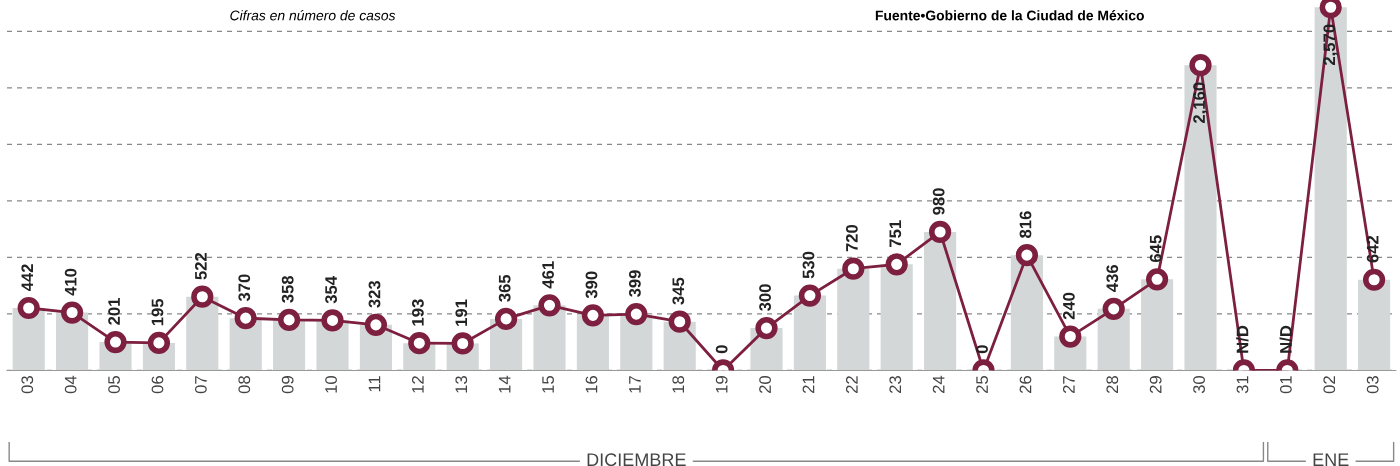 The width and height of the screenshot is (1400, 466). I want to click on data-label: 345, so click(678, 291).